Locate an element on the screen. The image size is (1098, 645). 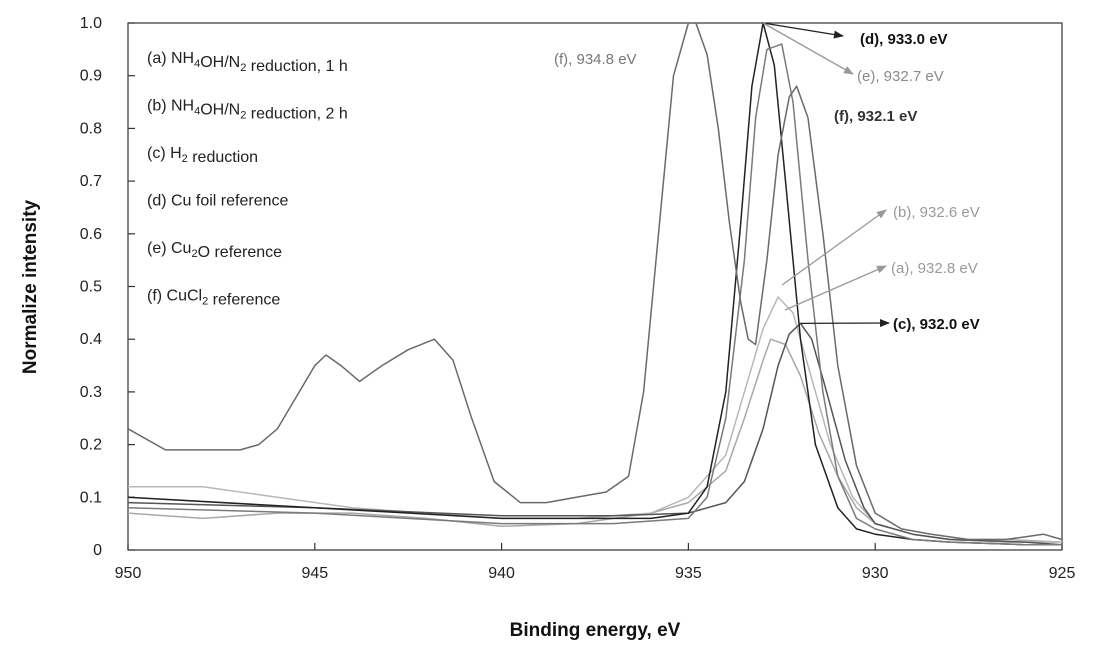
y-tick-label: 0.6 is located at coordinates (91, 234).